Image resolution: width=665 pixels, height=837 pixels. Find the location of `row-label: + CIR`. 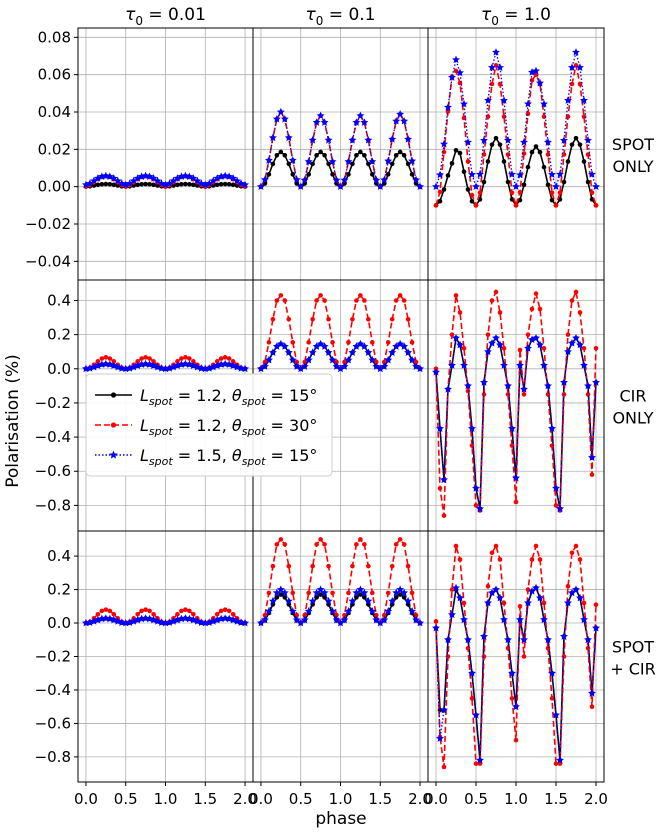

row-label: + CIR is located at coordinates (633, 669).